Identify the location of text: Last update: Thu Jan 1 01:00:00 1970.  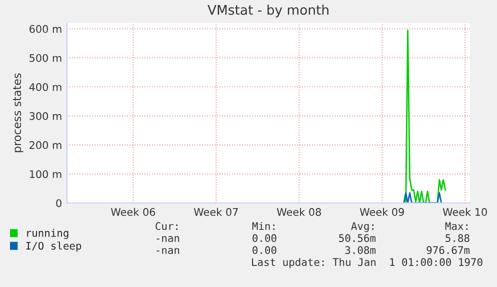
(367, 263).